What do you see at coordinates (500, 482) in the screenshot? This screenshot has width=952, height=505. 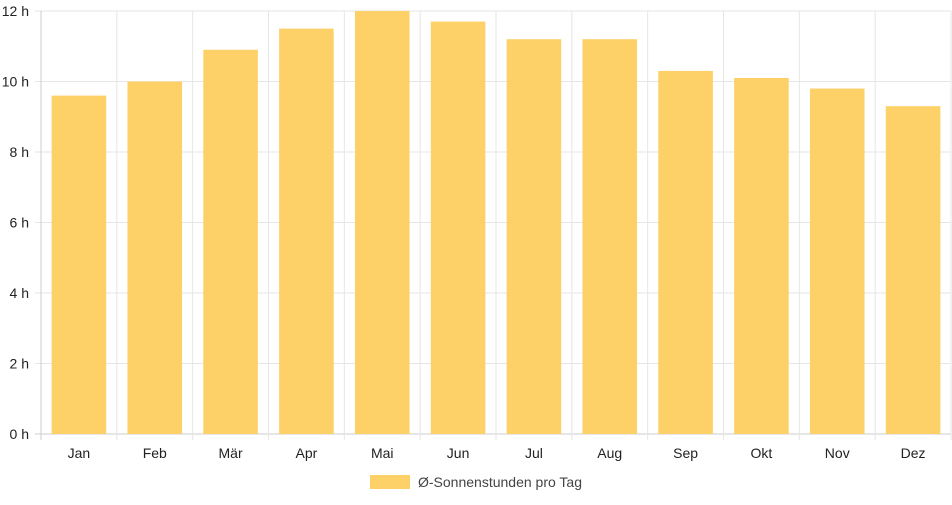 I see `legend-label: Ø-Sonnenstunden pro Tag` at bounding box center [500, 482].